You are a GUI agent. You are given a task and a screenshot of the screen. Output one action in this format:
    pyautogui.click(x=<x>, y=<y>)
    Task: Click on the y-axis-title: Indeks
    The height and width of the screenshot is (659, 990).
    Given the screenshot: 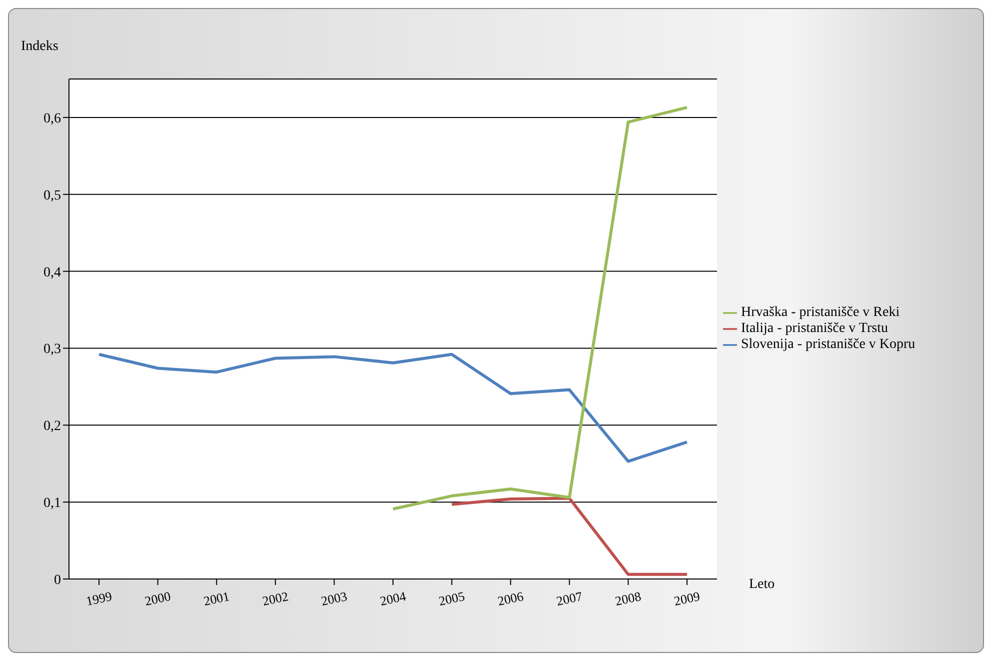 What is the action you would take?
    pyautogui.click(x=39, y=47)
    